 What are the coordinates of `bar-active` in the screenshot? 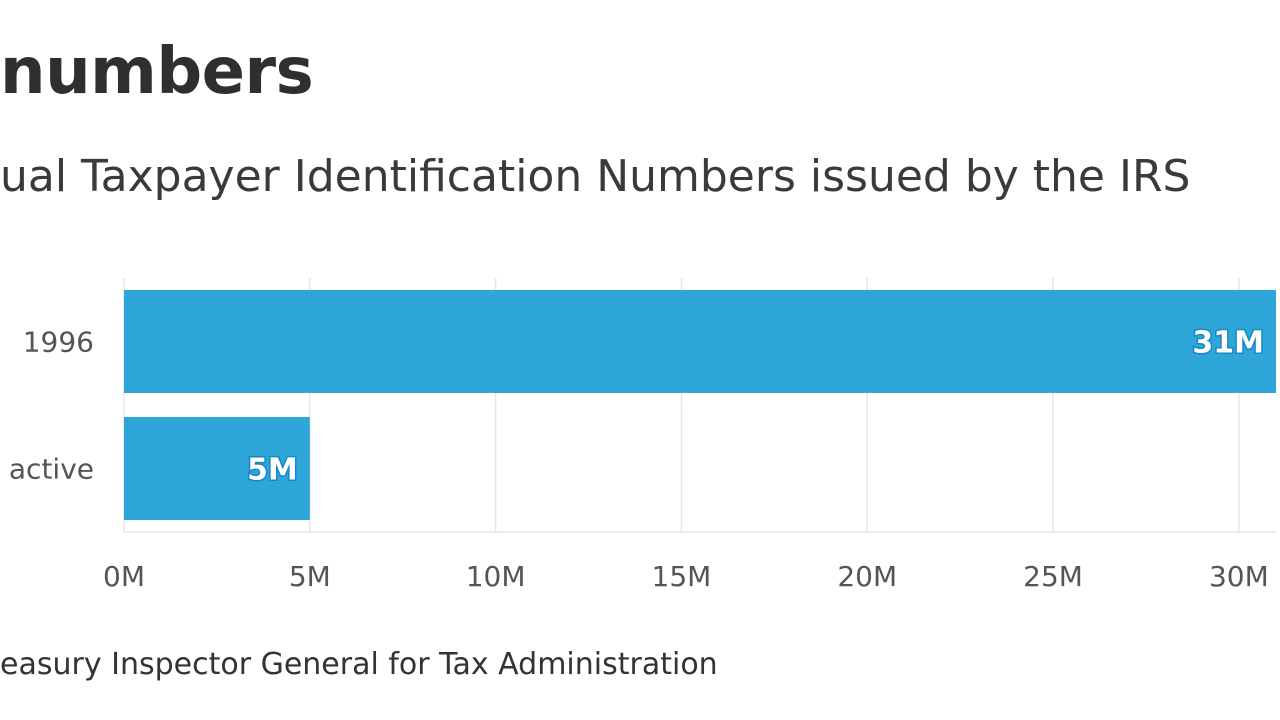 It's located at (217, 468).